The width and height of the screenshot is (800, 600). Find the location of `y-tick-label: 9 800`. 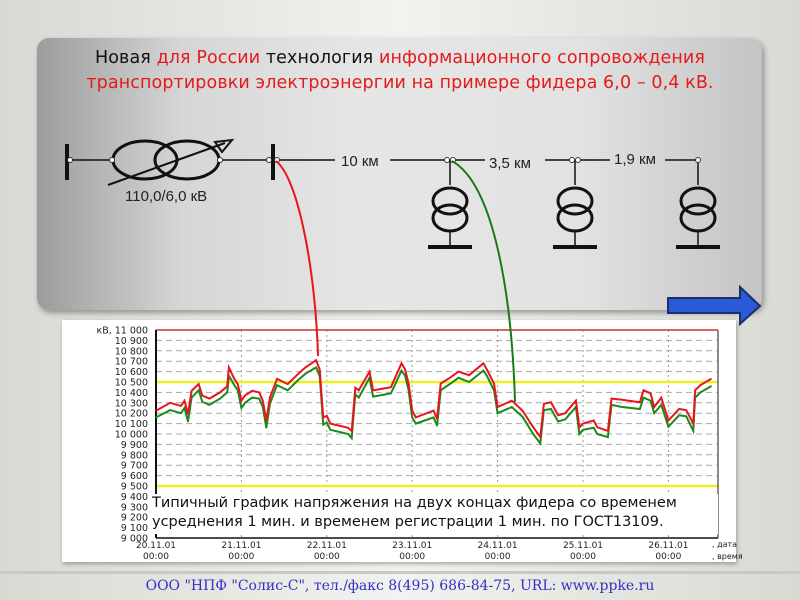

y-tick-label: 9 800 is located at coordinates (134, 455).